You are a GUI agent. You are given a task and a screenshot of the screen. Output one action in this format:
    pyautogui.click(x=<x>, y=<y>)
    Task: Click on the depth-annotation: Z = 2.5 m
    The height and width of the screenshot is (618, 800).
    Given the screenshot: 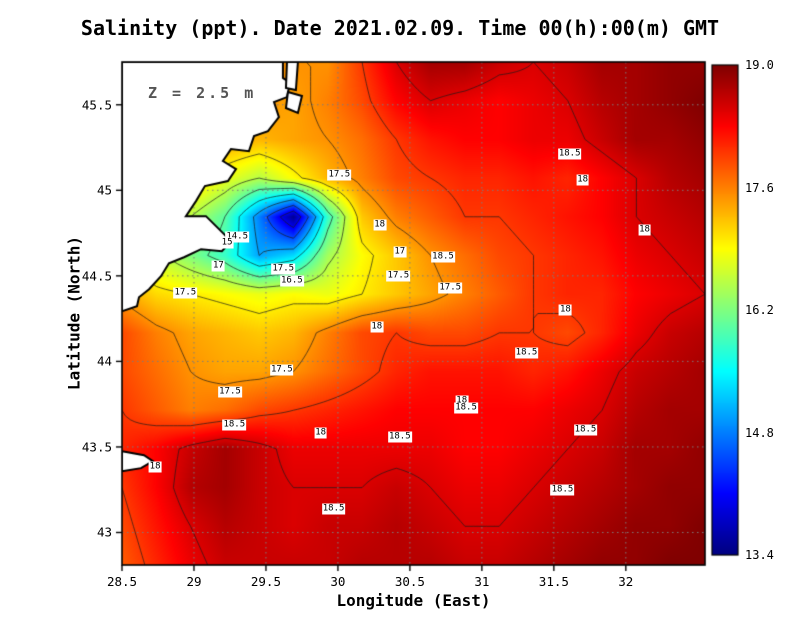 What is the action you would take?
    pyautogui.click(x=202, y=93)
    